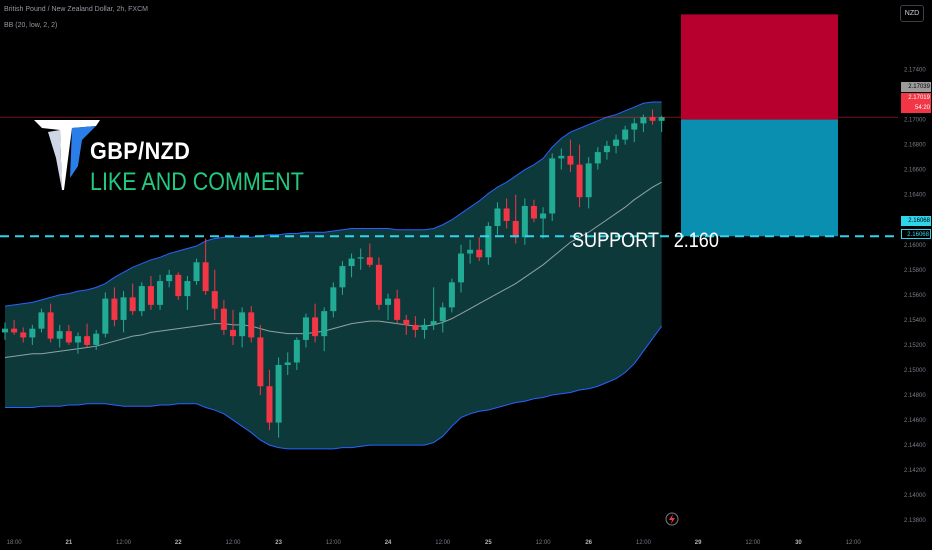  What do you see at coordinates (915, 321) in the screenshot?
I see `price-axis-tick-label: 2.15400` at bounding box center [915, 321].